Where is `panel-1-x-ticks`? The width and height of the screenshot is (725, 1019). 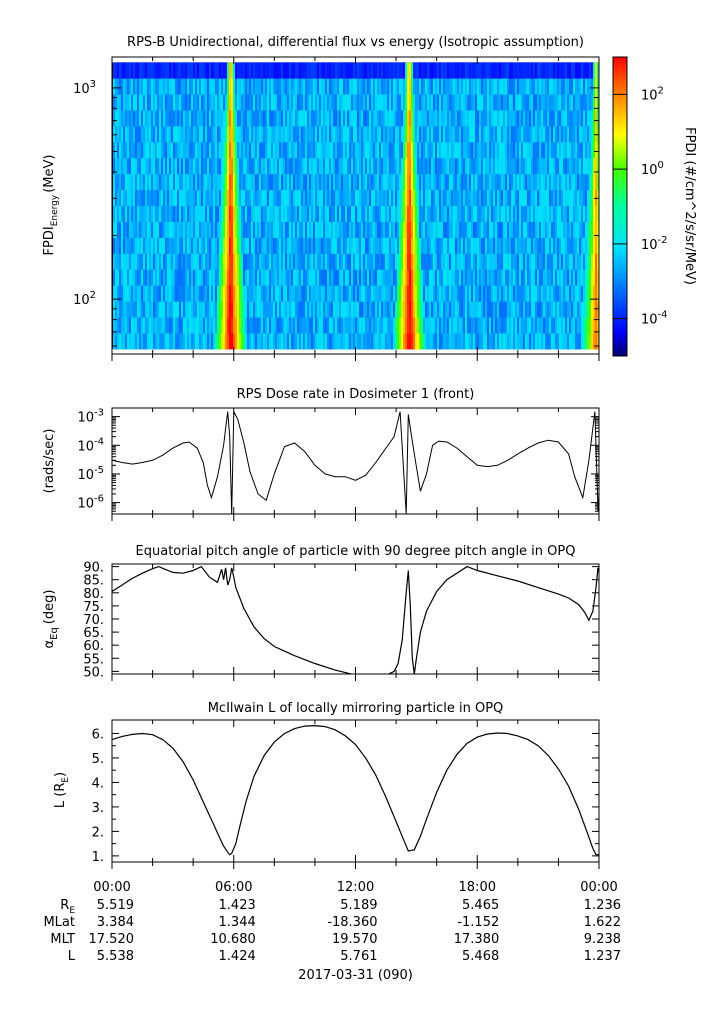
panel-1-x-ticks is located at coordinates (355, 464).